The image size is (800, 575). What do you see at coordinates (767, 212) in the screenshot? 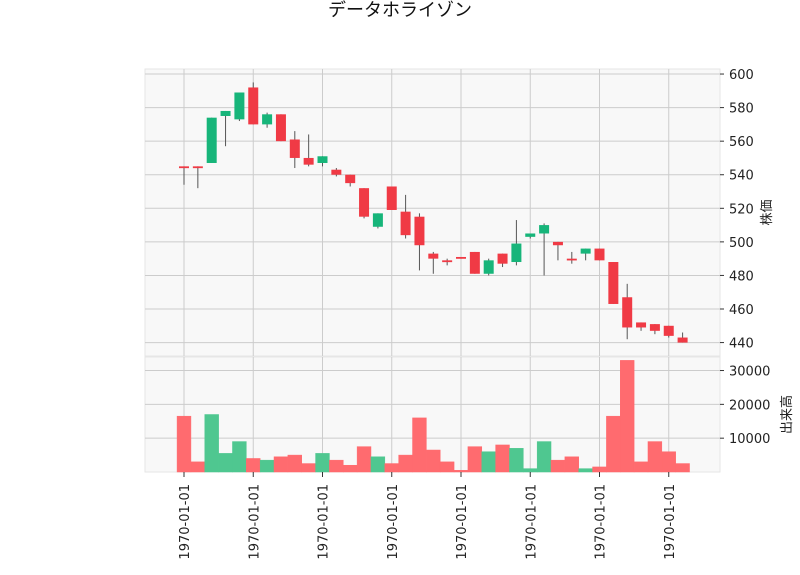
I see `price-axis-label: 株価` at bounding box center [767, 212].